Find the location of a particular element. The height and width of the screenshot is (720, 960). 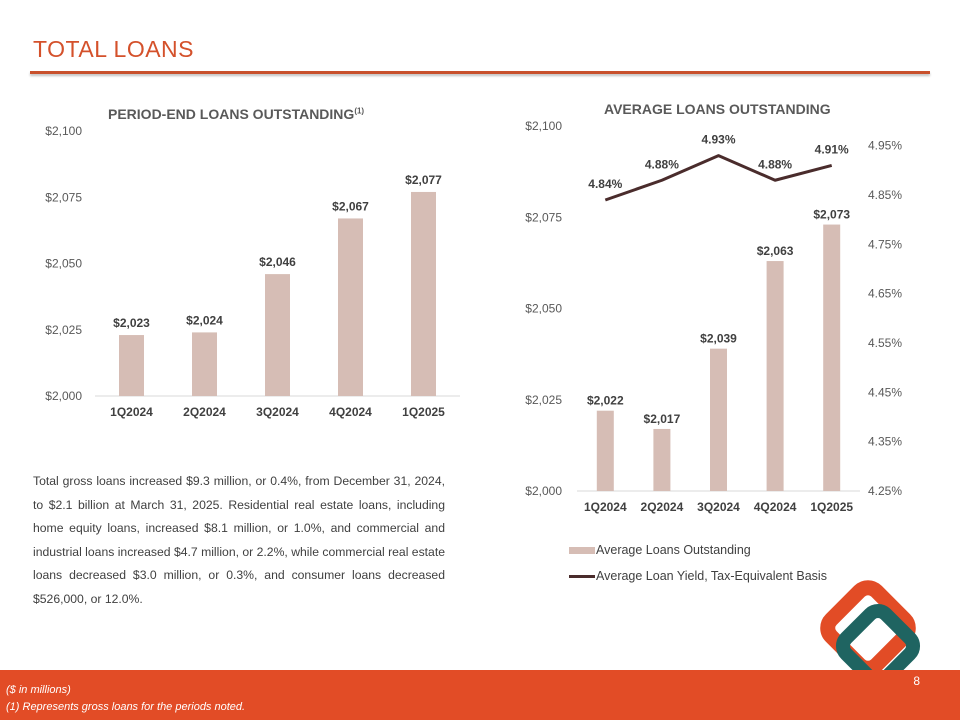

page-number: 8 is located at coordinates (916, 681).